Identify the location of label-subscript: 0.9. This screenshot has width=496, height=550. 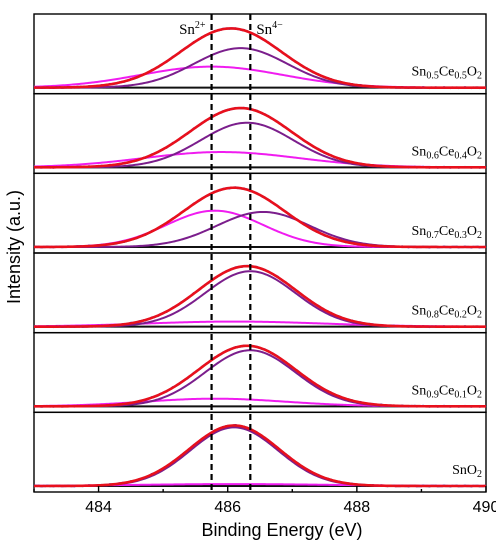
(432, 394).